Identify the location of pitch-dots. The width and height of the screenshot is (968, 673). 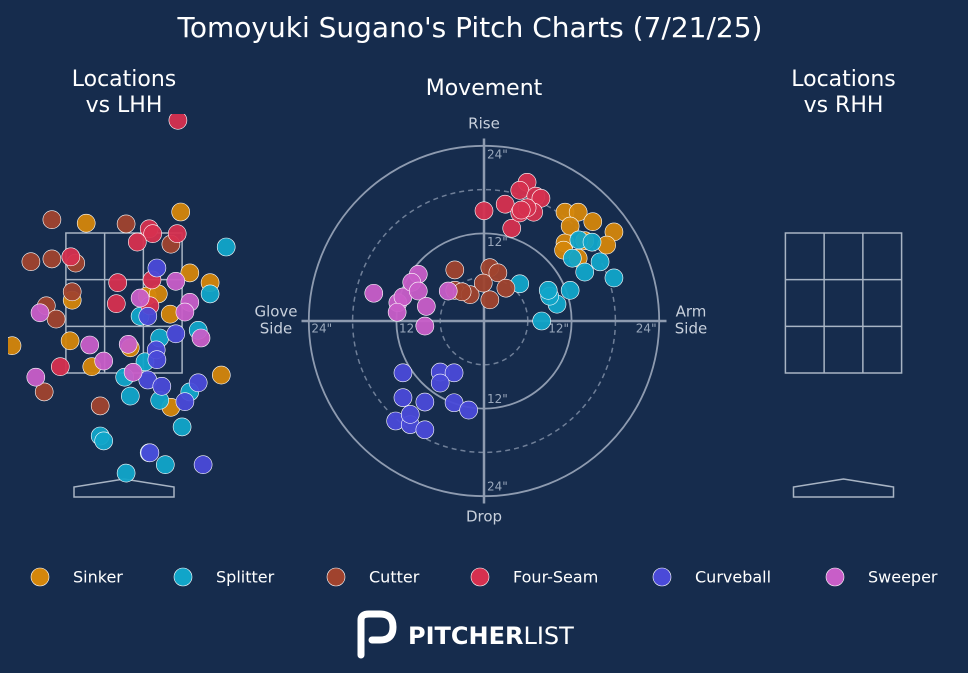
(494, 306).